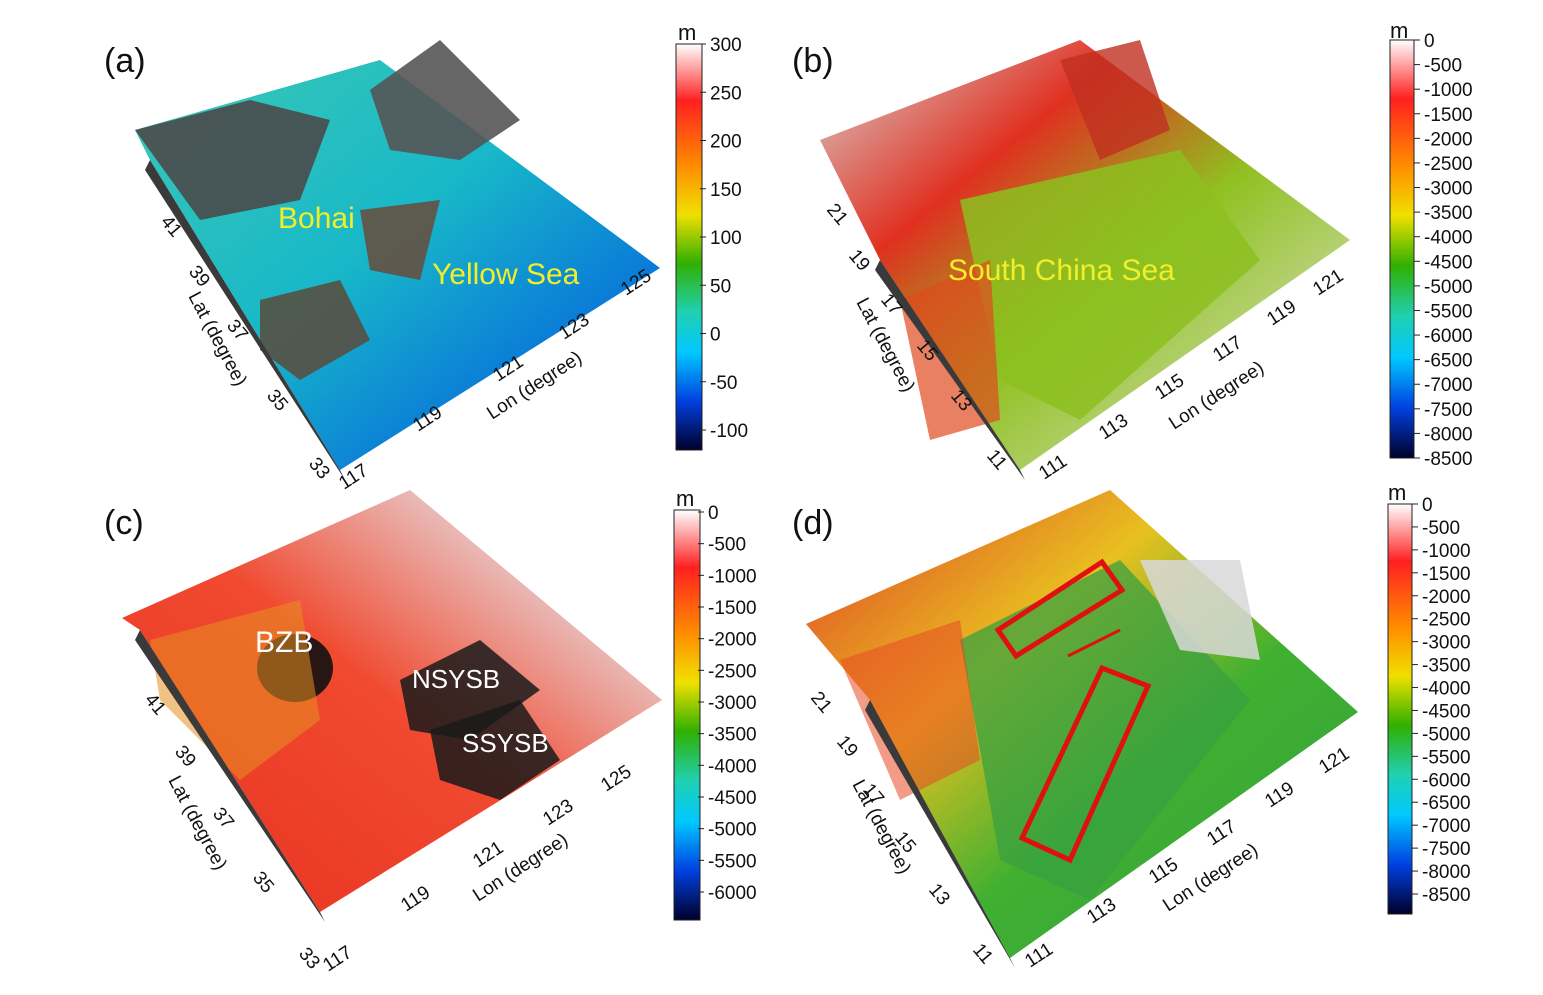 The width and height of the screenshot is (1543, 995). Describe the element at coordinates (726, 142) in the screenshot. I see `colorbar-tick-label: 200` at that location.